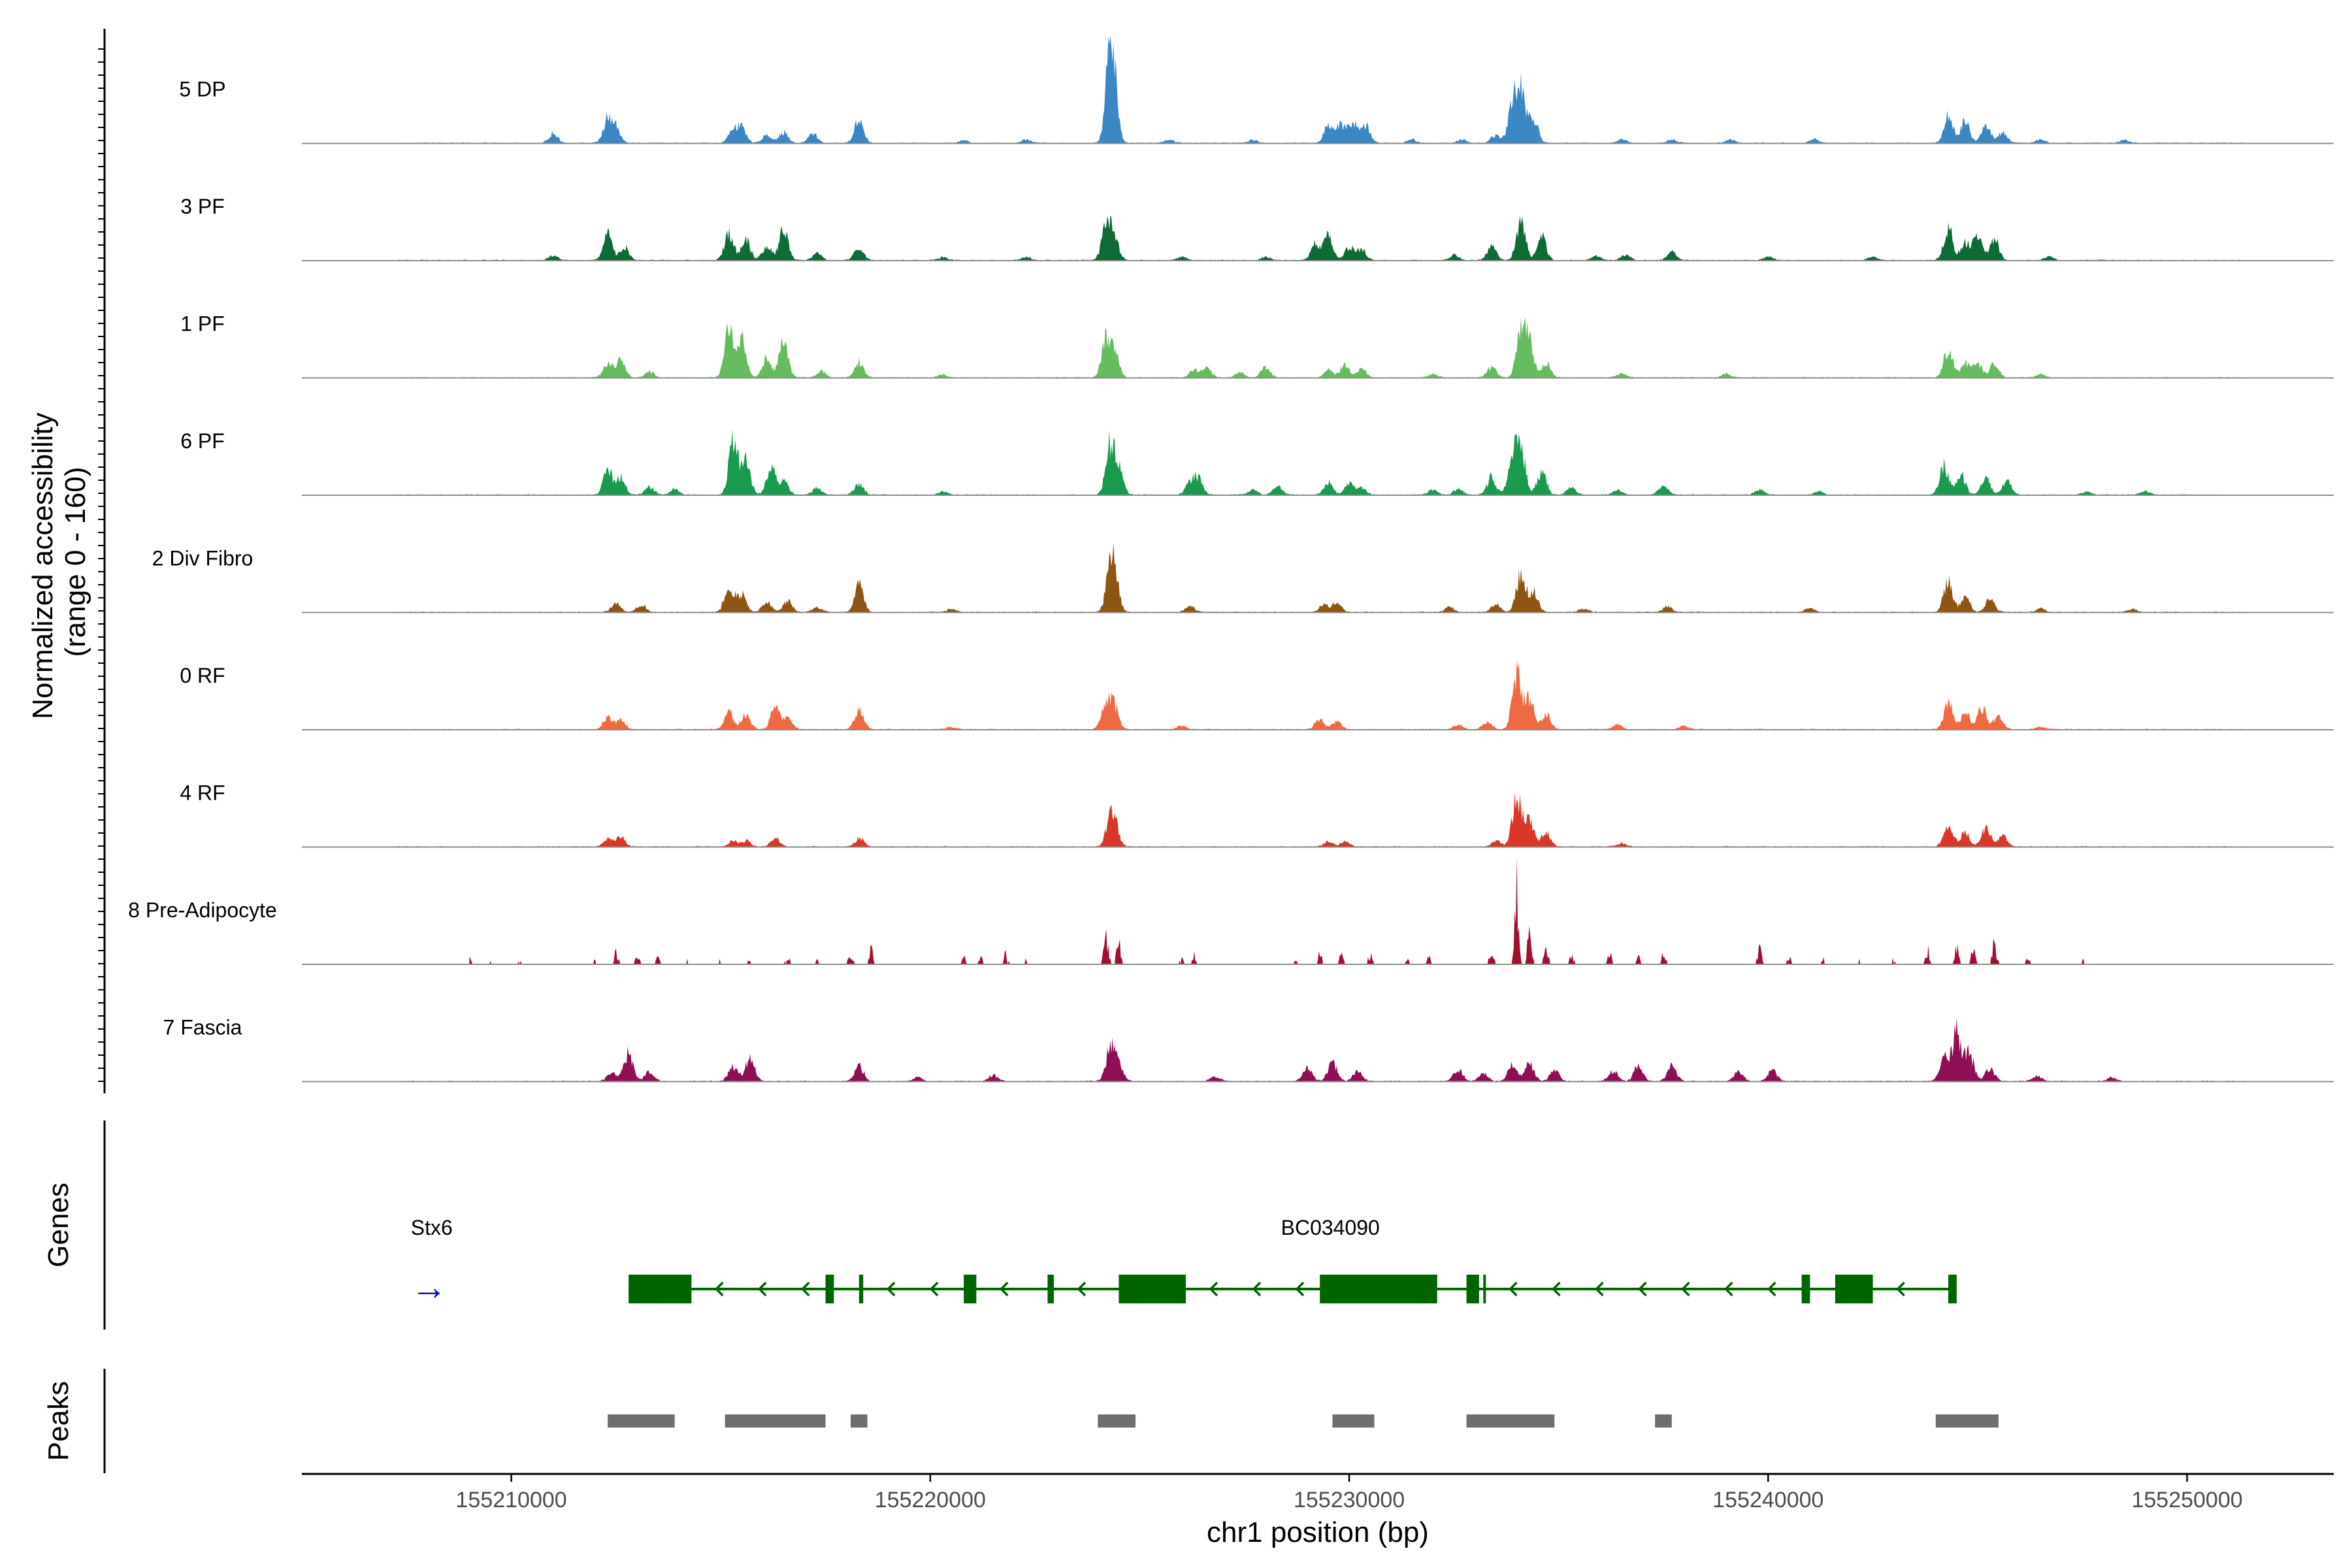 The width and height of the screenshot is (2352, 1568). I want to click on track-label-6-pf: 6 PF, so click(202, 441).